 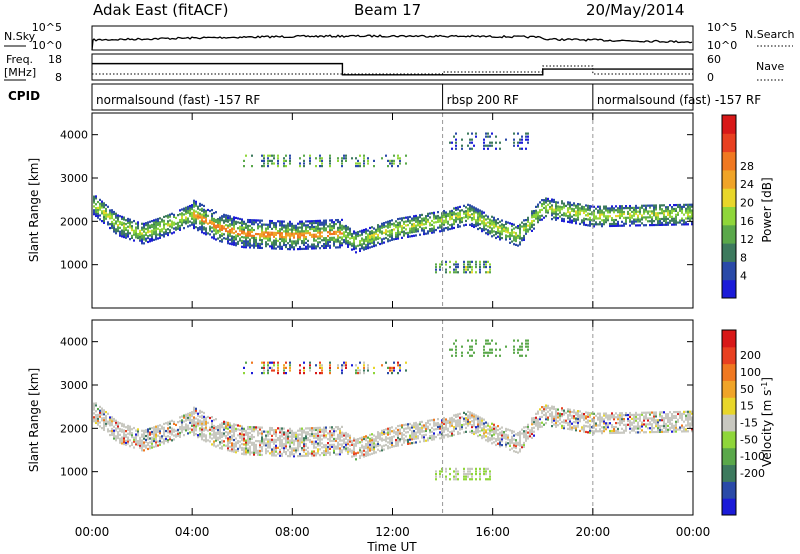 I want to click on nave-label: Nave, so click(x=770, y=66).